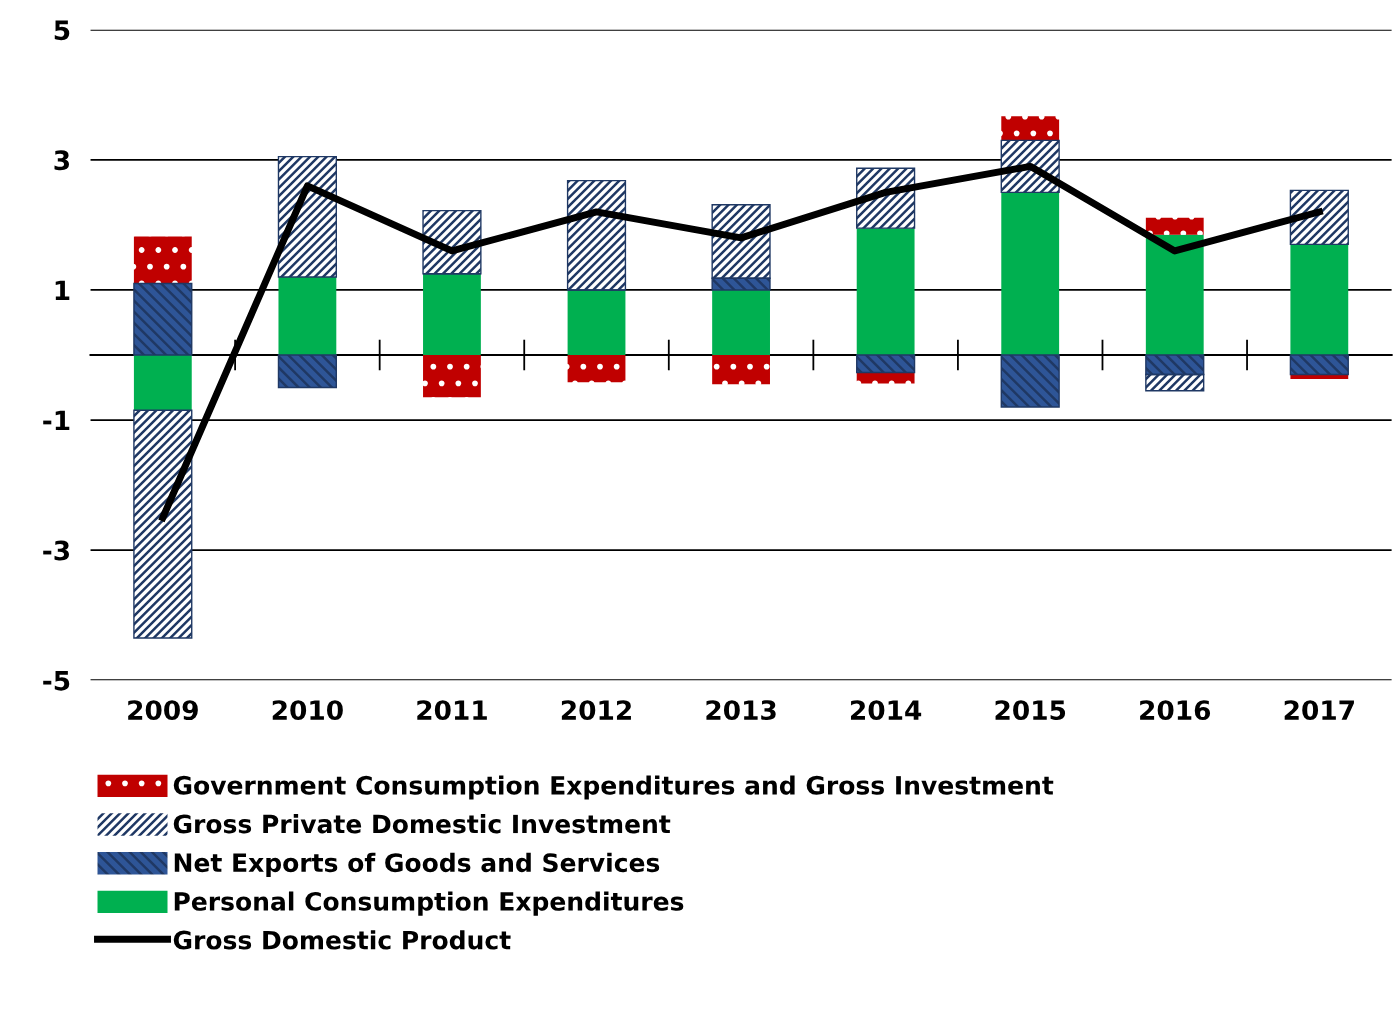  Describe the element at coordinates (886, 710) in the screenshot. I see `x-tick-label: 2014` at that location.